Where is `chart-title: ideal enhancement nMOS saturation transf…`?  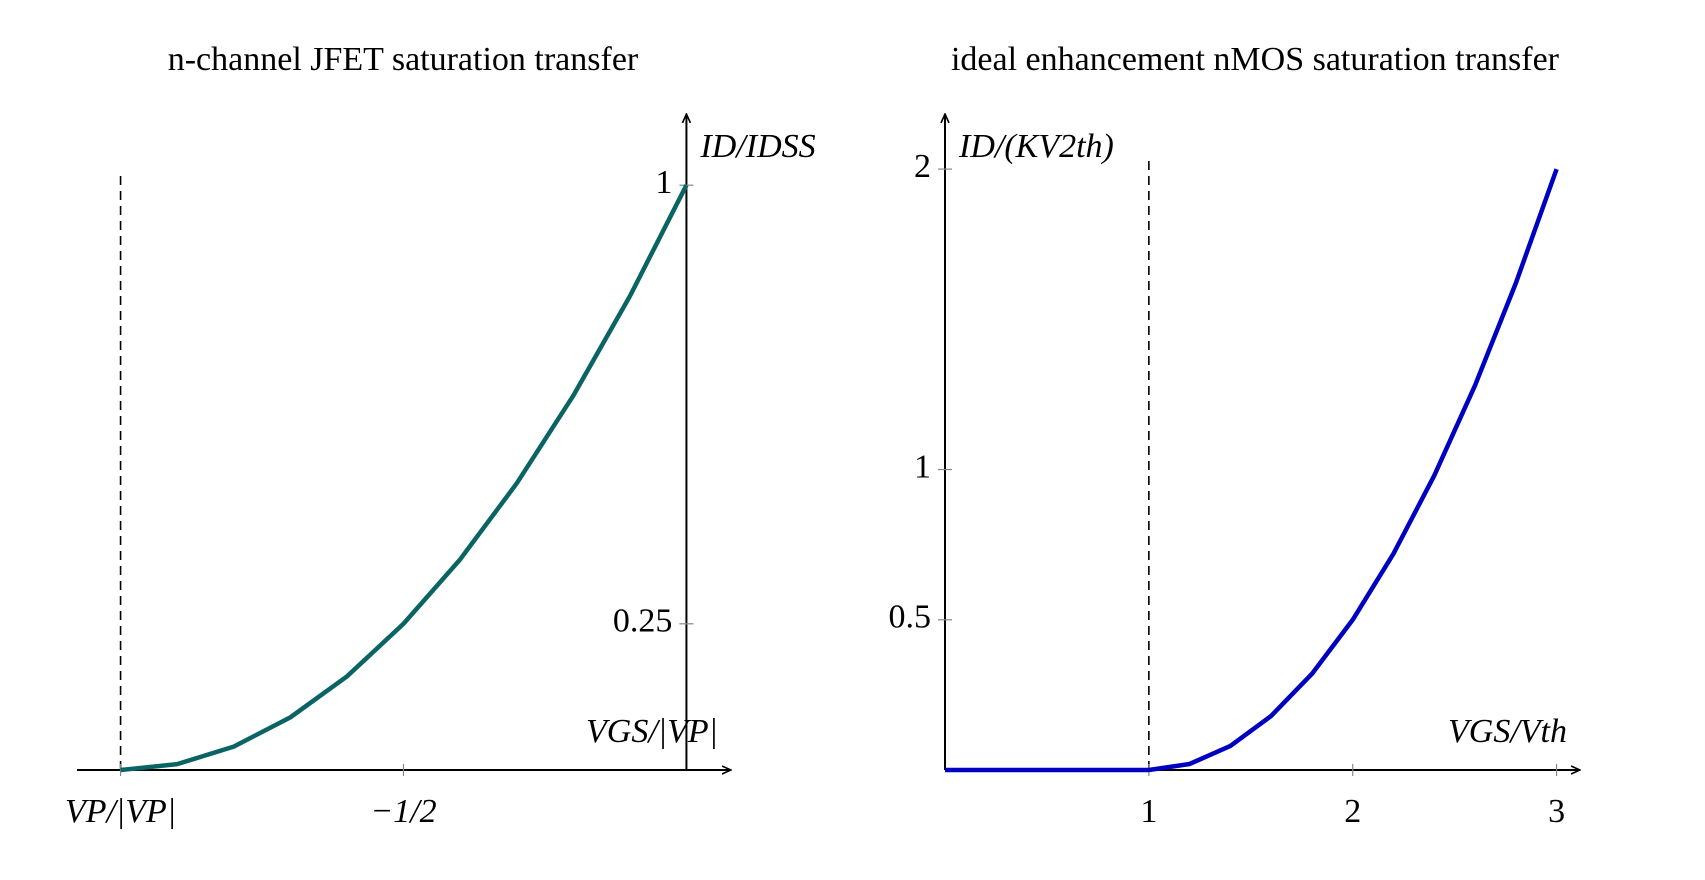
chart-title: ideal enhancement nMOS saturation transf… is located at coordinates (1255, 59).